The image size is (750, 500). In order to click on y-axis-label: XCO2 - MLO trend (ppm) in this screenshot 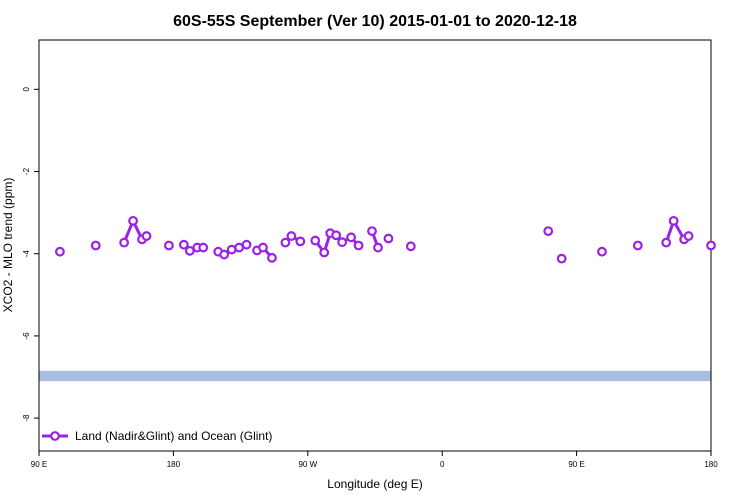, I will do `click(8, 245)`.